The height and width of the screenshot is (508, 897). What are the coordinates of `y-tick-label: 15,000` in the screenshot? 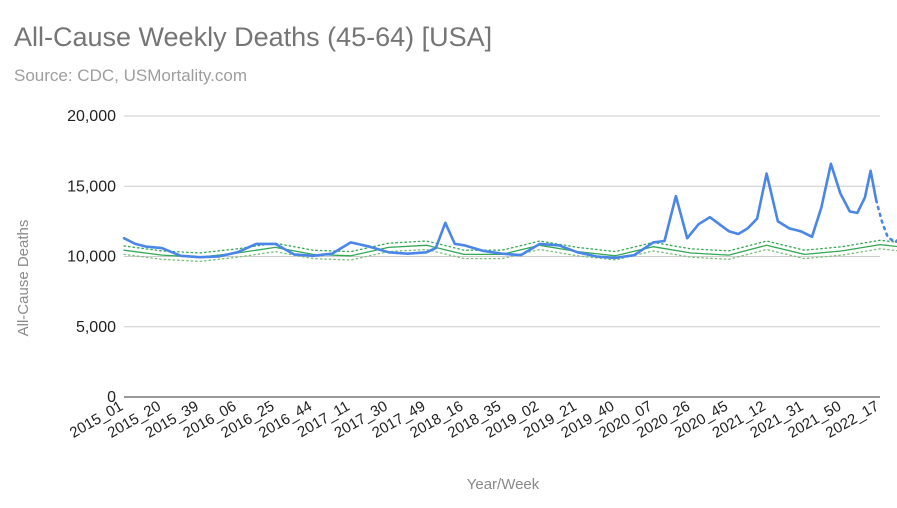 It's located at (91, 186).